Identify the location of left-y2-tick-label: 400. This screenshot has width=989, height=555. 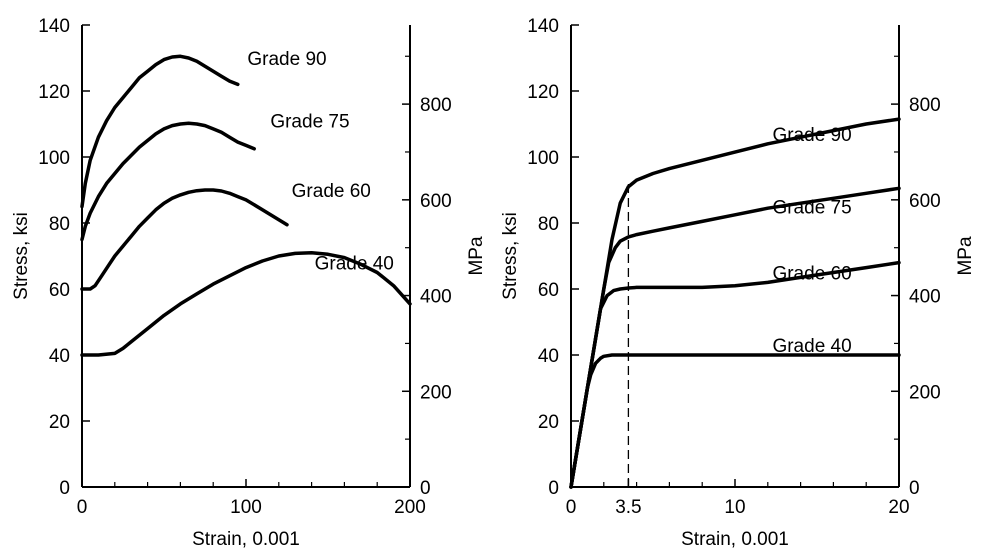
(436, 297).